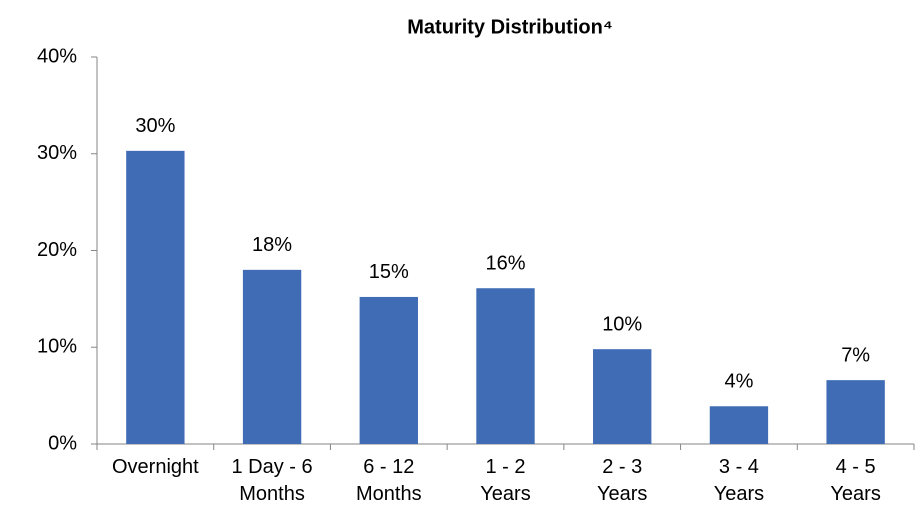 The height and width of the screenshot is (518, 917). I want to click on y-tick-label: 0%, so click(62, 443).